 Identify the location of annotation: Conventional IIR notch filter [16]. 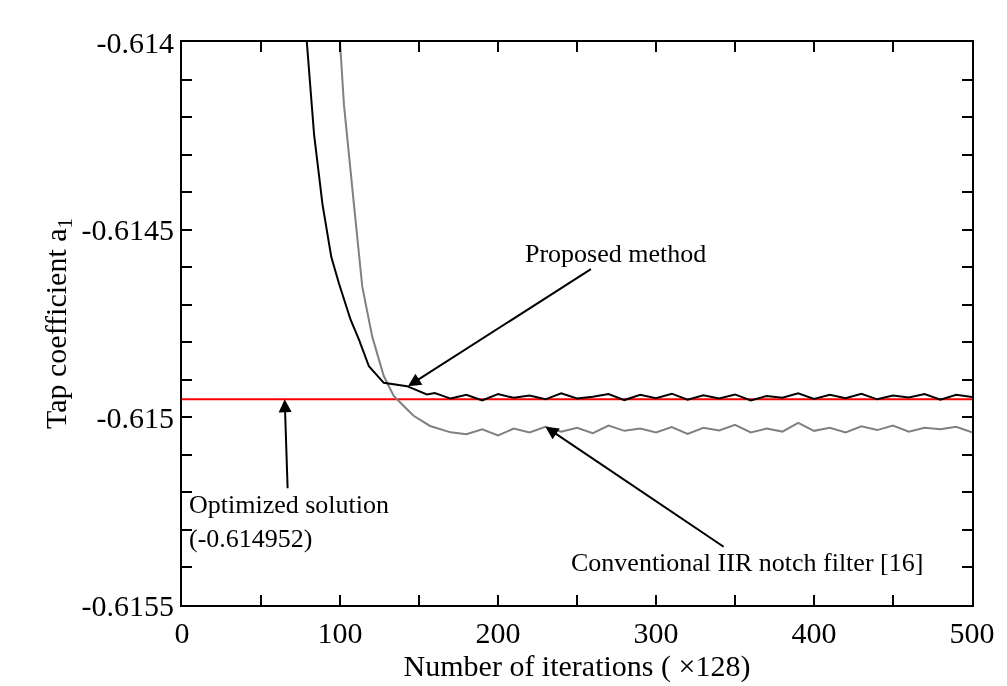
(747, 562).